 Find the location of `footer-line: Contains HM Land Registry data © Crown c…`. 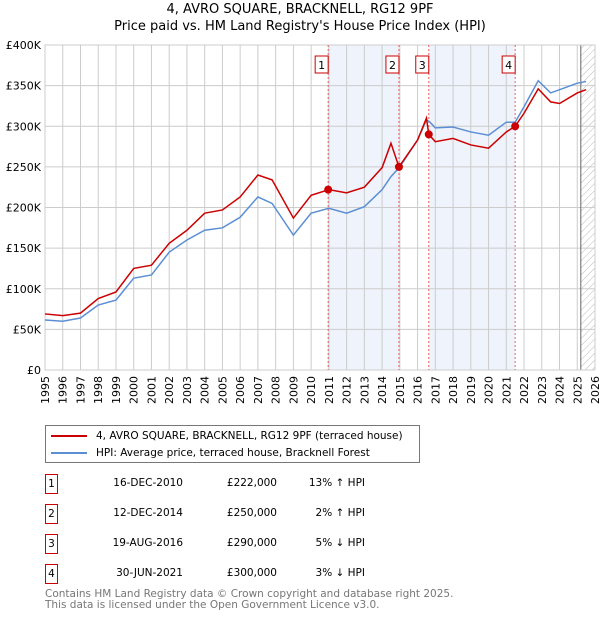

footer-line: Contains HM Land Registry data © Crown c… is located at coordinates (249, 594).